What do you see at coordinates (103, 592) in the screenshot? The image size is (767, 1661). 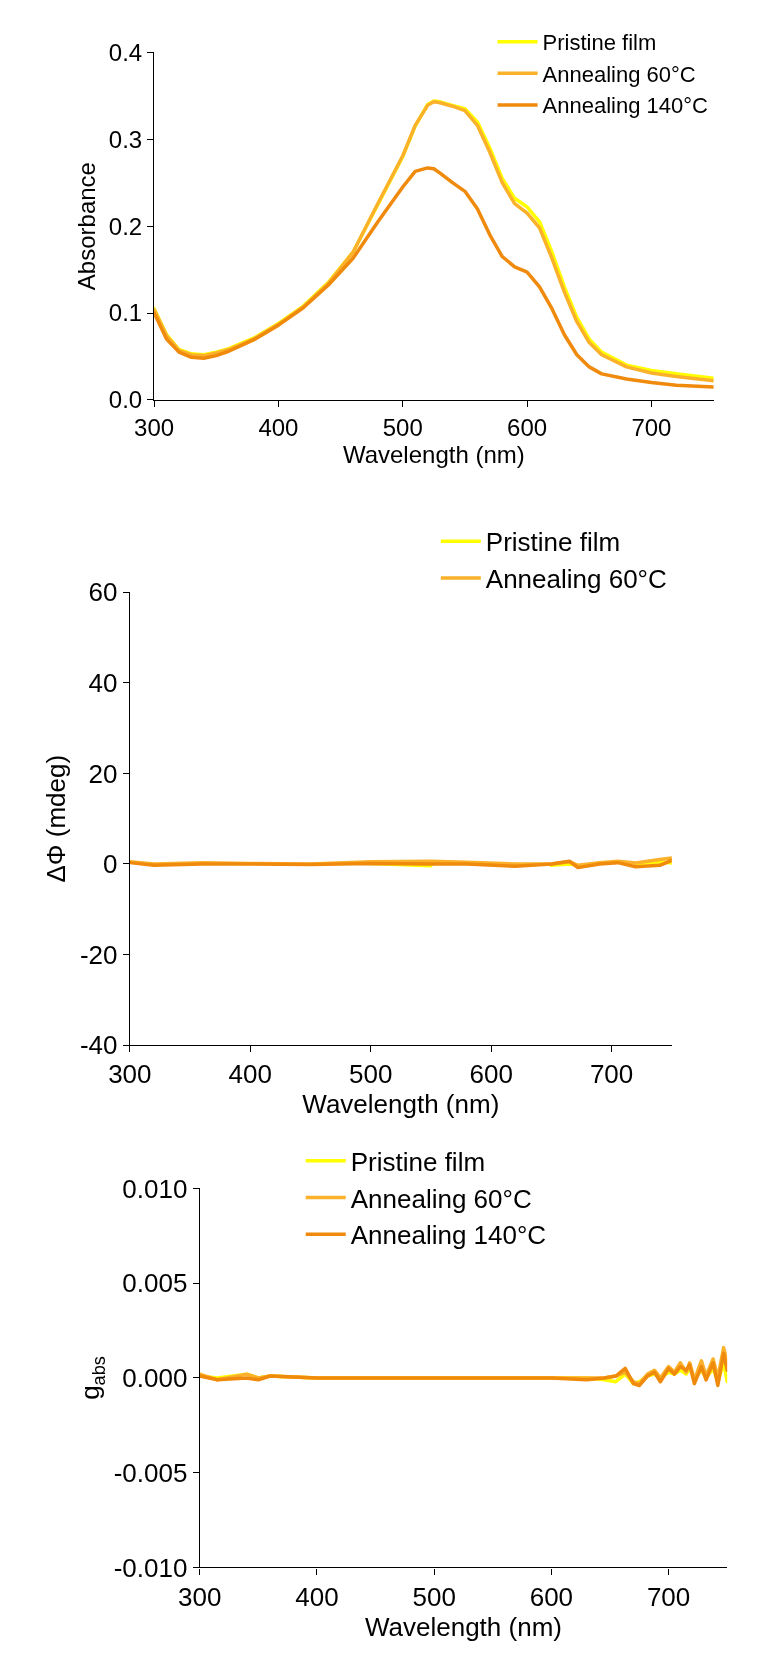 I see `y-tick-label: 60` at bounding box center [103, 592].